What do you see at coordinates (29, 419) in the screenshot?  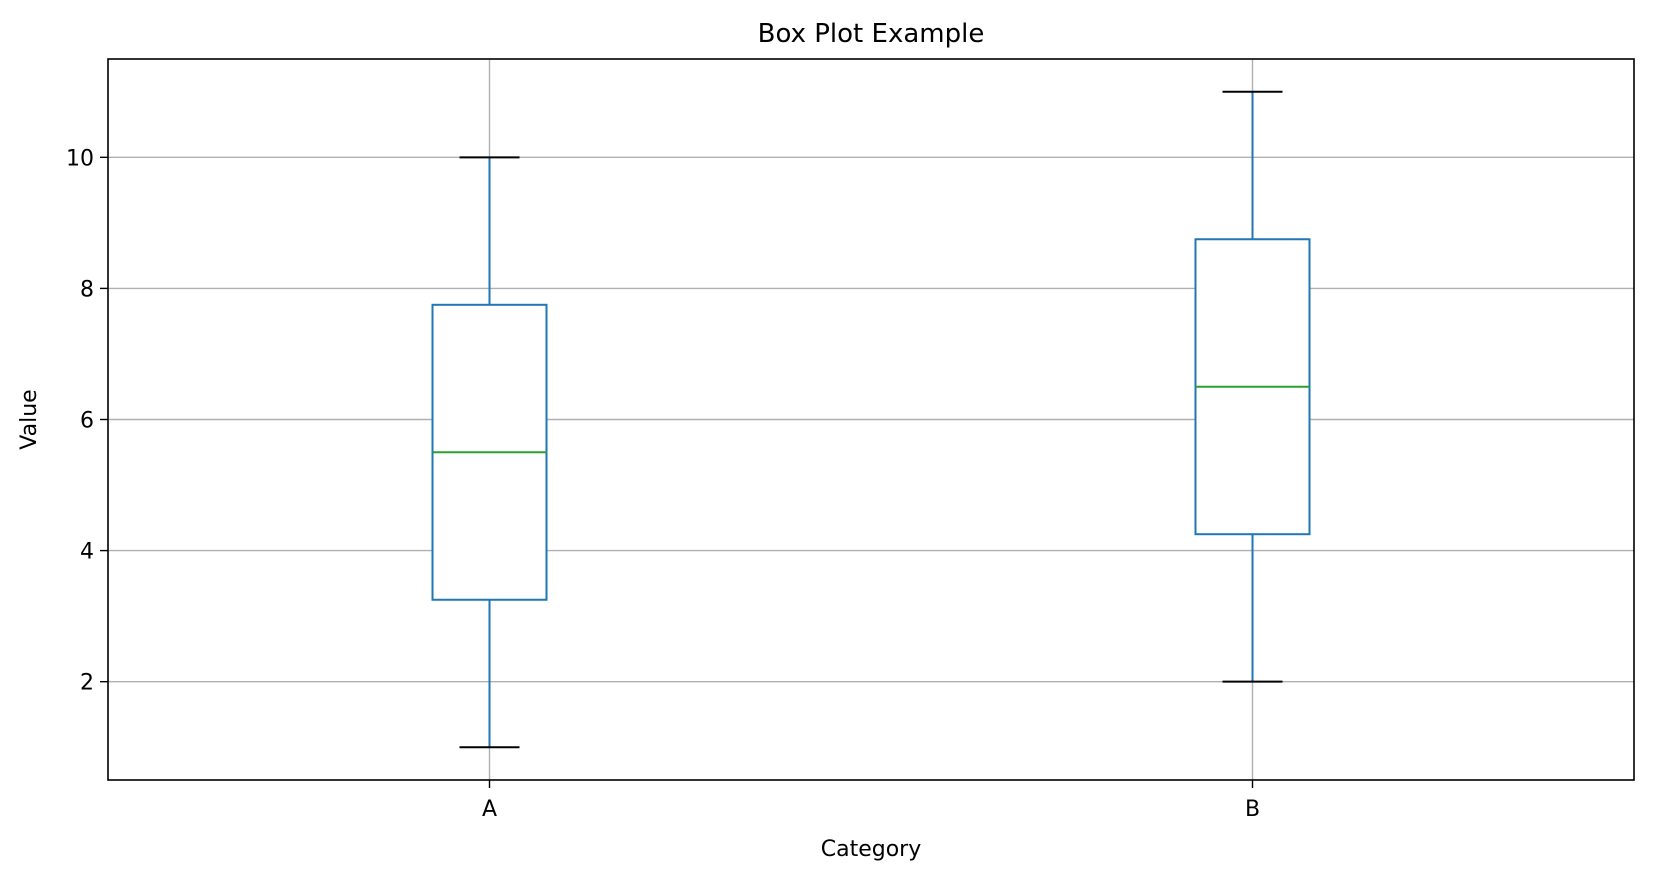 I see `y-axis-label: Value` at bounding box center [29, 419].